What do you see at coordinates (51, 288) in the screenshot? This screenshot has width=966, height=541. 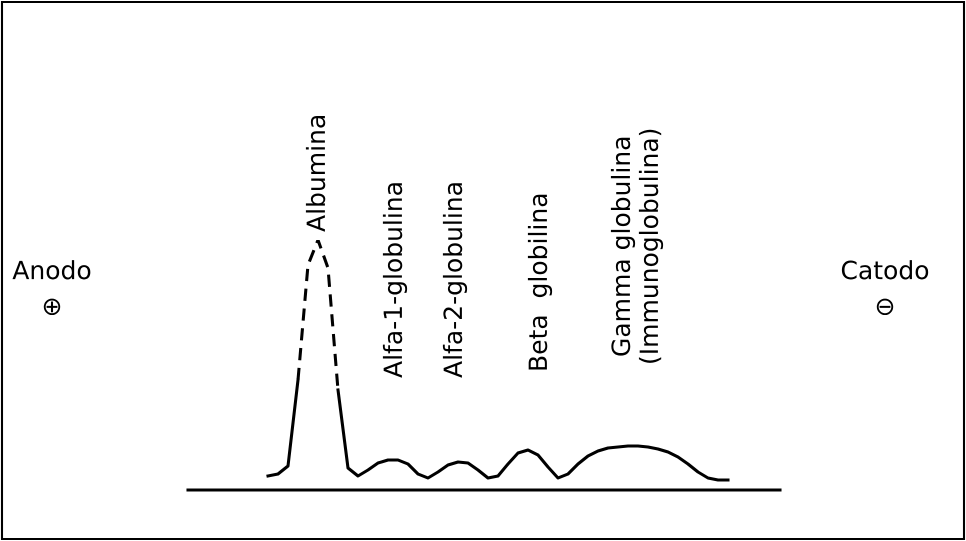 I see `text: Anodo ⊕` at bounding box center [51, 288].